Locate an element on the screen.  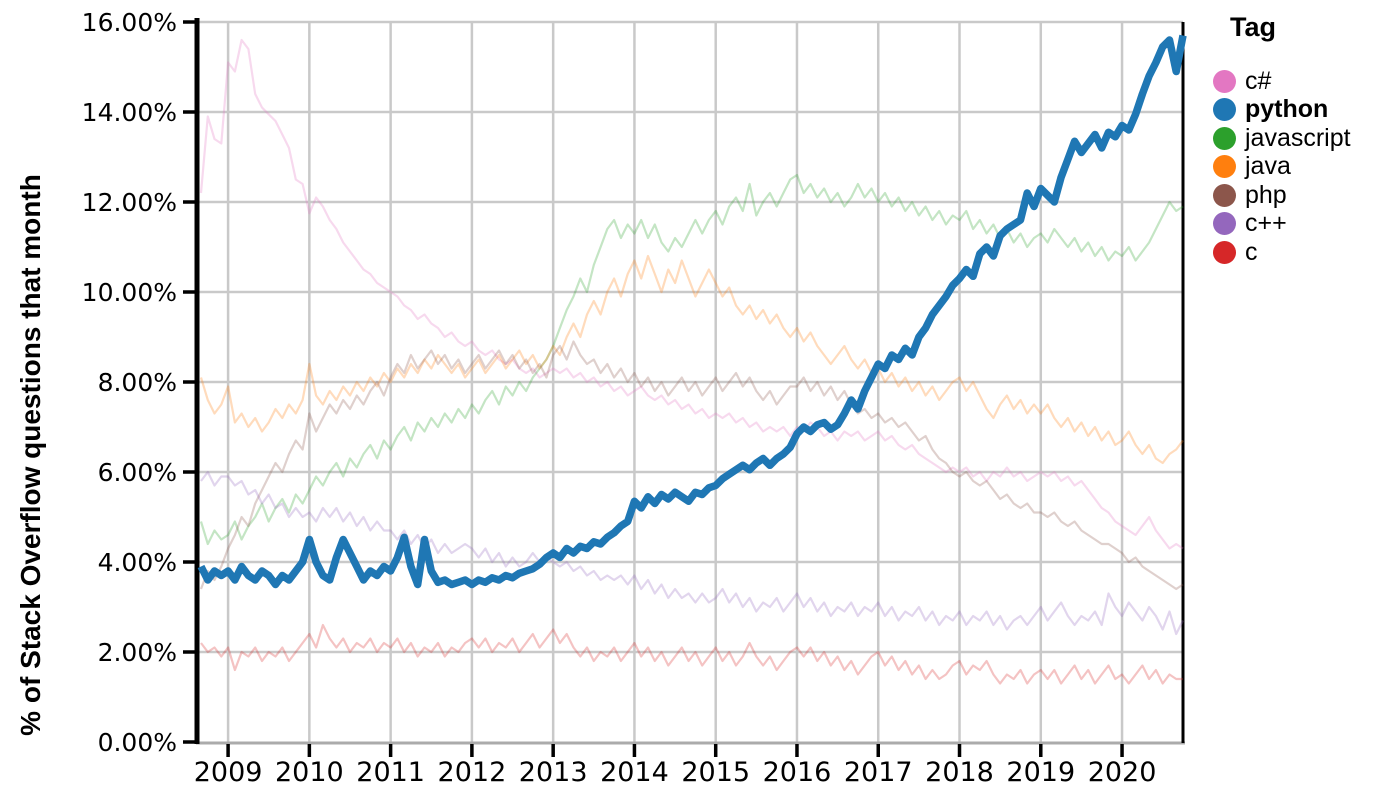
y-tick-label: 2.00% is located at coordinates (137, 652).